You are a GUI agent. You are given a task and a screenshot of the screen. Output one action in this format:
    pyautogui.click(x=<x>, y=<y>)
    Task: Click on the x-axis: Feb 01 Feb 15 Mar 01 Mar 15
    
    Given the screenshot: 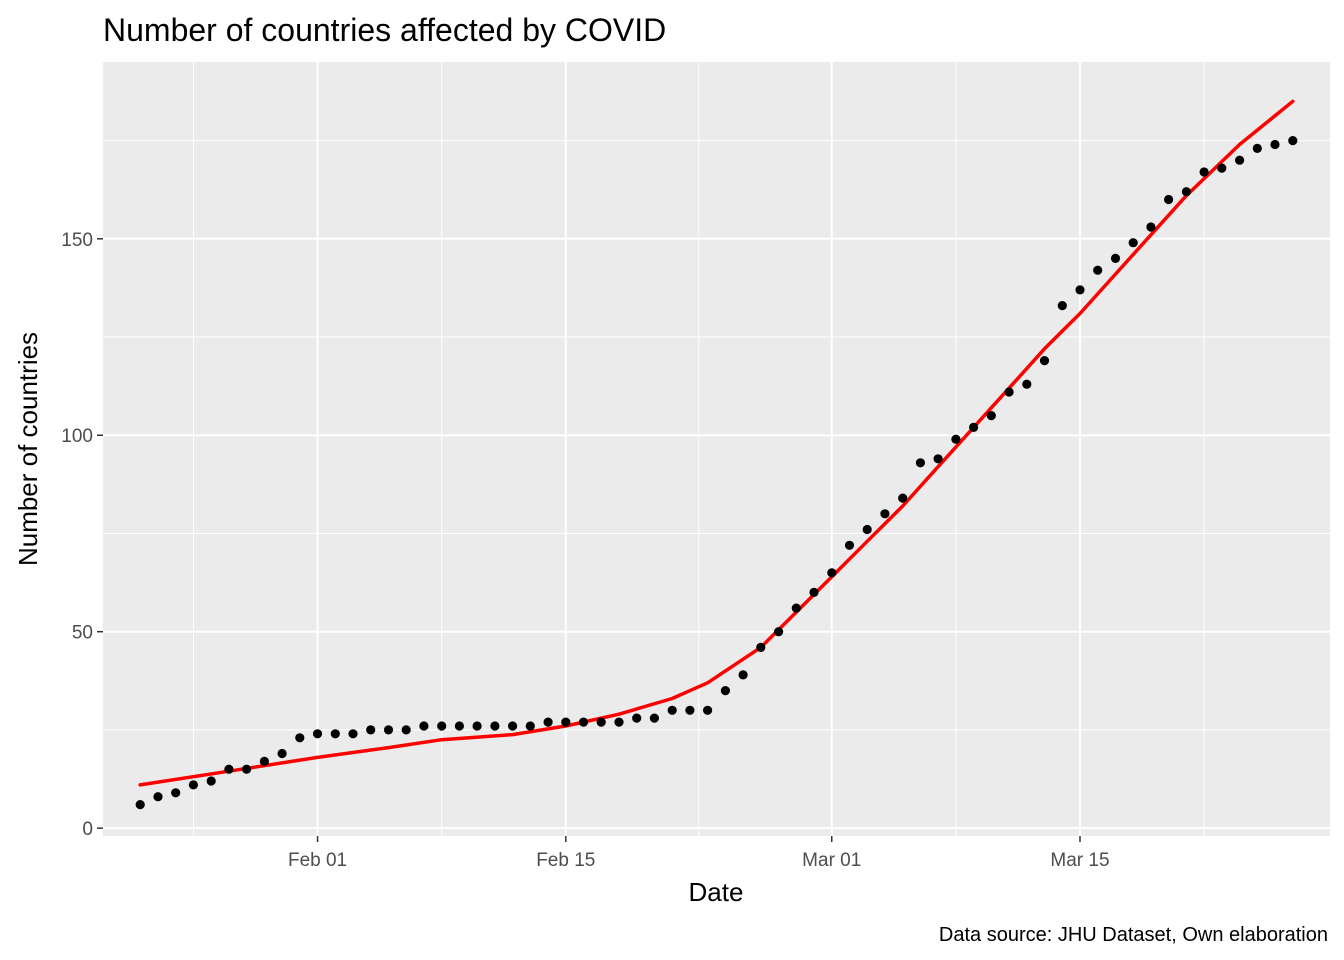 What is the action you would take?
    pyautogui.click(x=699, y=853)
    